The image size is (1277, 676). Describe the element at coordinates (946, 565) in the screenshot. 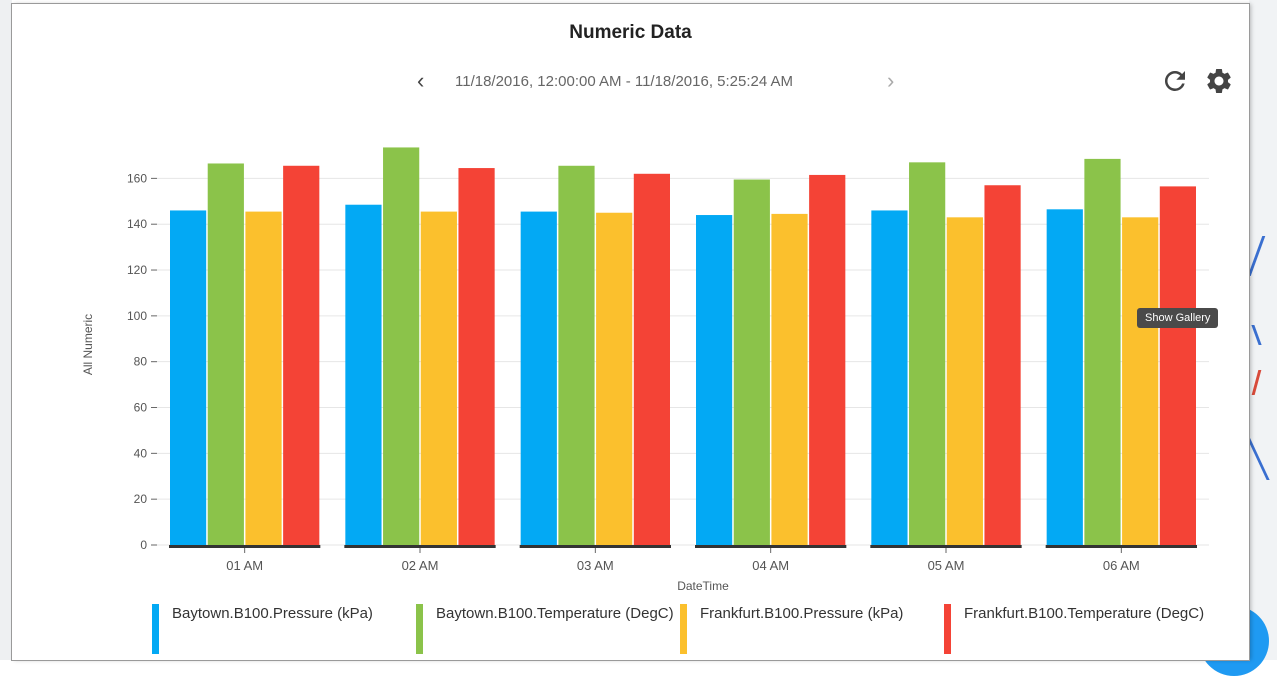

I see `x-tick-label: 05 AM` at that location.